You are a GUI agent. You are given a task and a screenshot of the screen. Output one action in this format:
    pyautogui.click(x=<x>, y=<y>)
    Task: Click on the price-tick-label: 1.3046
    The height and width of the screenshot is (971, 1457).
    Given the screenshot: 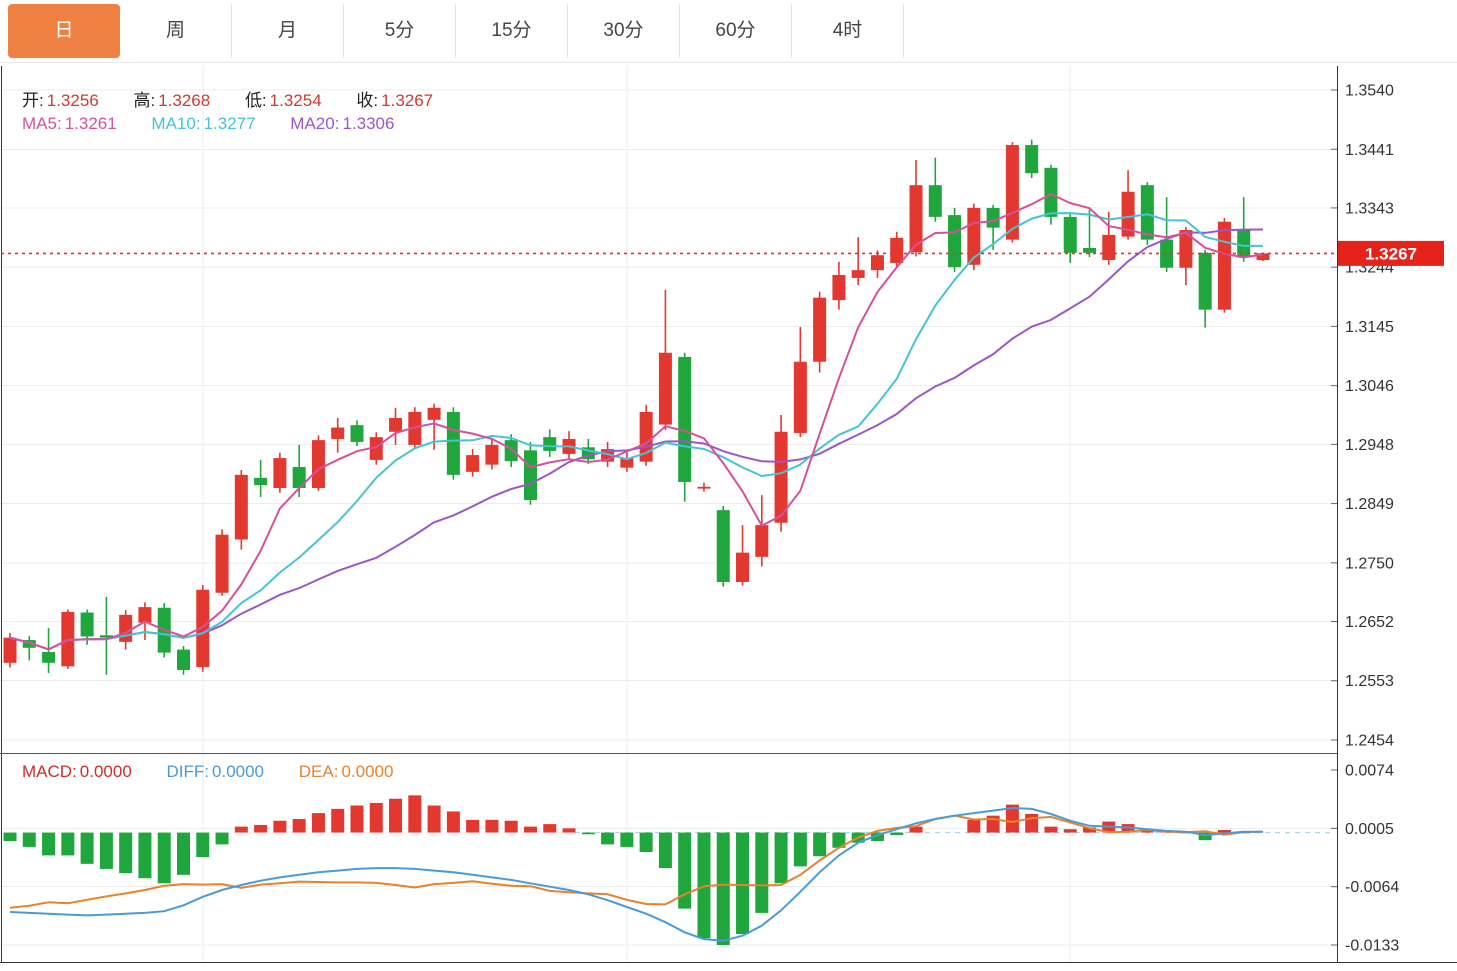 What is the action you would take?
    pyautogui.click(x=1369, y=386)
    